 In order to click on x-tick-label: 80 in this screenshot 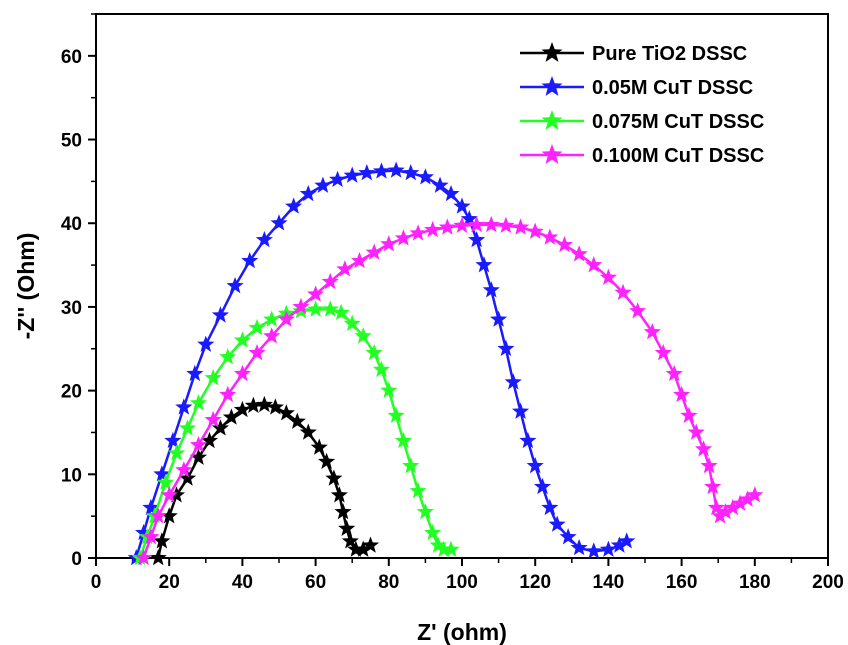, I will do `click(388, 582)`.